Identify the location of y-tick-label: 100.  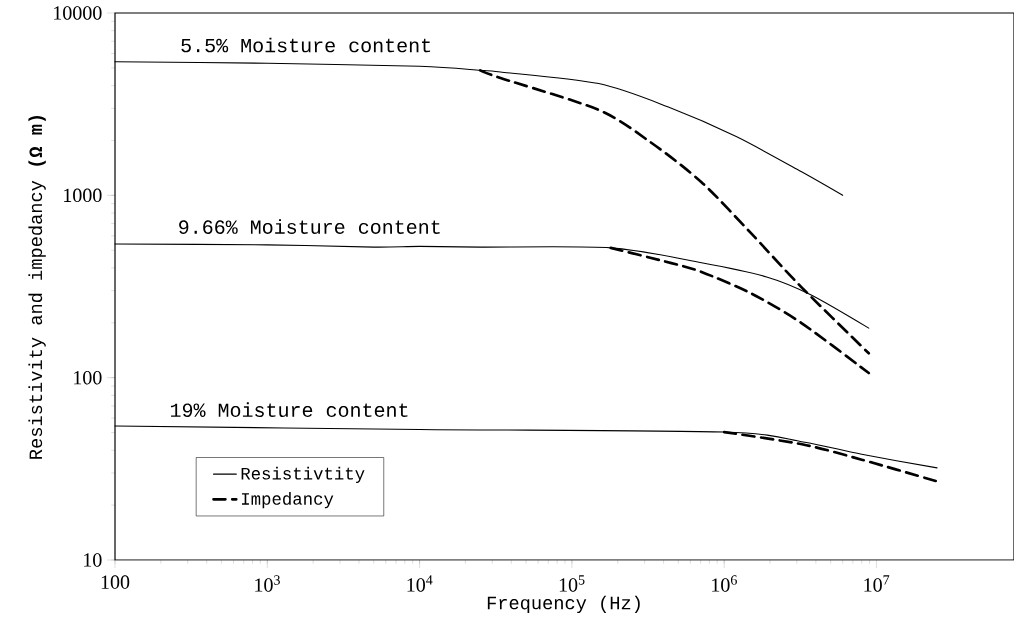
(88, 377).